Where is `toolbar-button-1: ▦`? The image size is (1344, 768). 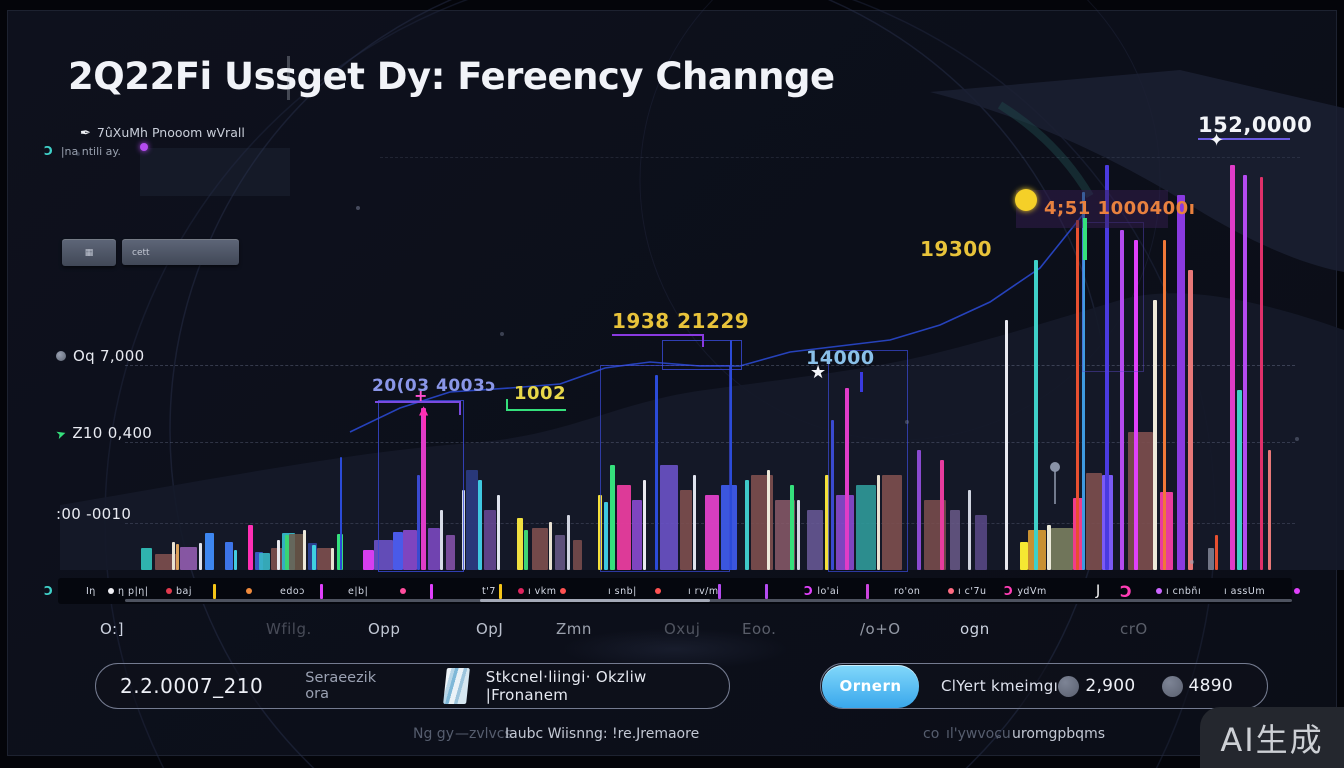 toolbar-button-1: ▦ is located at coordinates (89, 252).